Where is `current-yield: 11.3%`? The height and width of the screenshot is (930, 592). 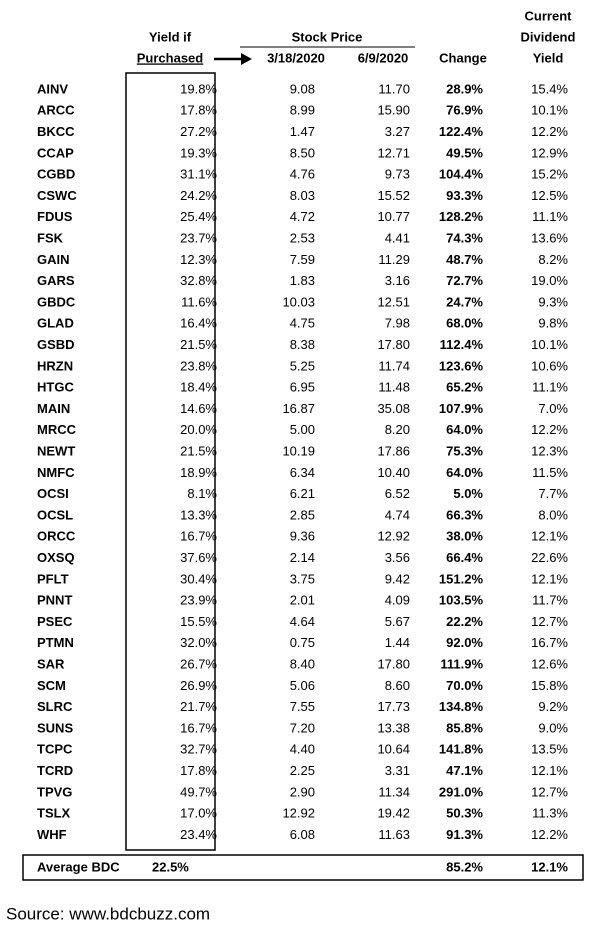 current-yield: 11.3% is located at coordinates (550, 813).